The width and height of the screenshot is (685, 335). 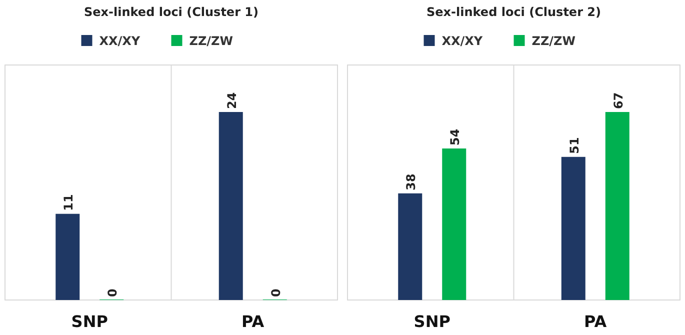 I want to click on data-label: 51, so click(x=574, y=145).